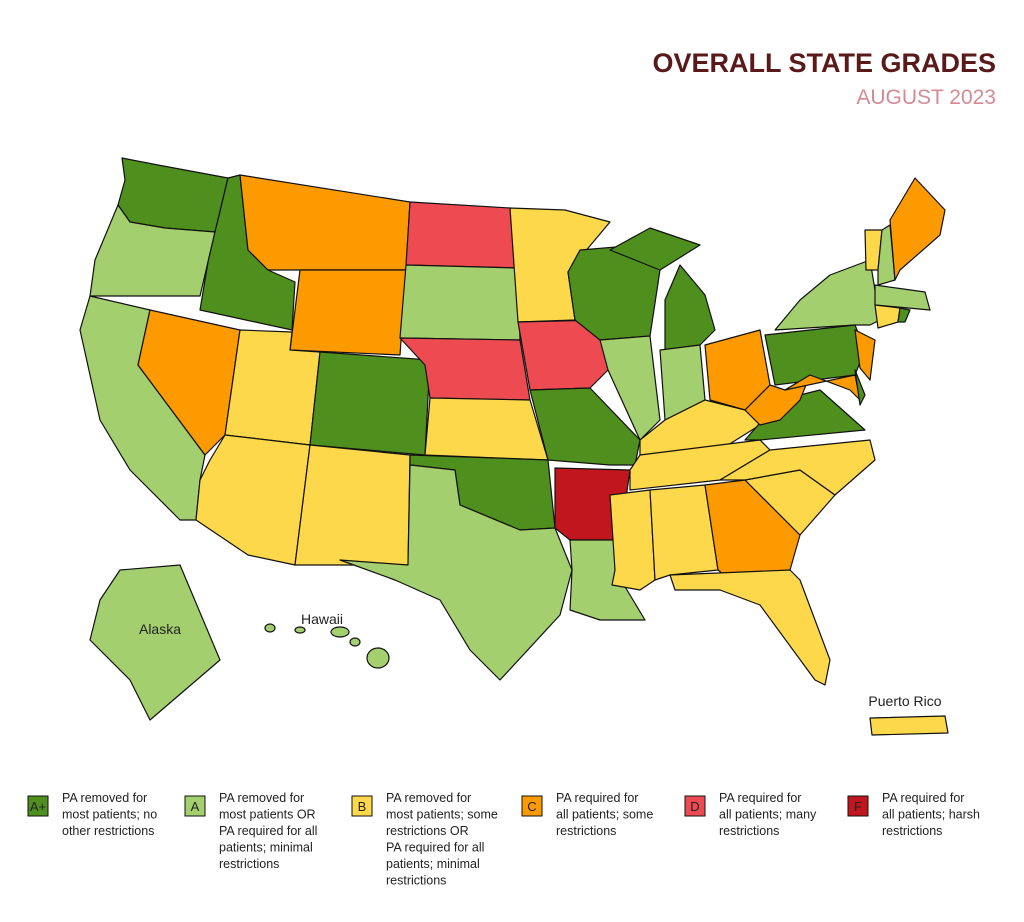 This screenshot has height=922, width=1024. Describe the element at coordinates (267, 815) in the screenshot. I see `legend-text: most patients OR` at that location.